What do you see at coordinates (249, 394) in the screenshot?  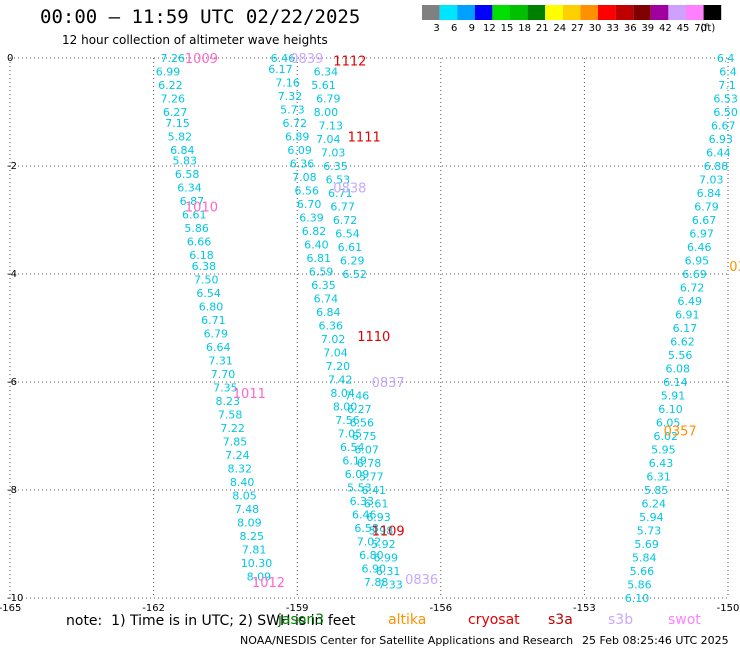 I see `pass-time-label: 1011` at bounding box center [249, 394].